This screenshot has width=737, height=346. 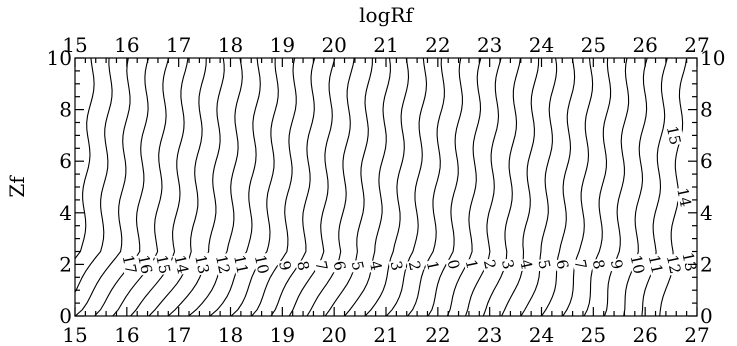 I want to click on x-tick-label-bottom: 16, so click(x=126, y=334).